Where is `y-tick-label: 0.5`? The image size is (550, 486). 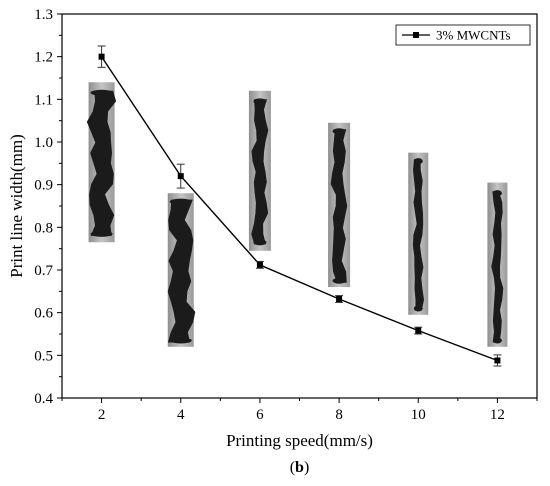
y-tick-label: 0.5 is located at coordinates (43, 356).